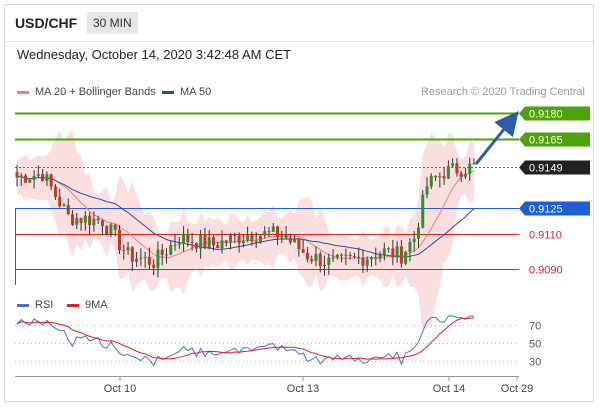 The width and height of the screenshot is (599, 408). I want to click on ma9-swatch, so click(73, 305).